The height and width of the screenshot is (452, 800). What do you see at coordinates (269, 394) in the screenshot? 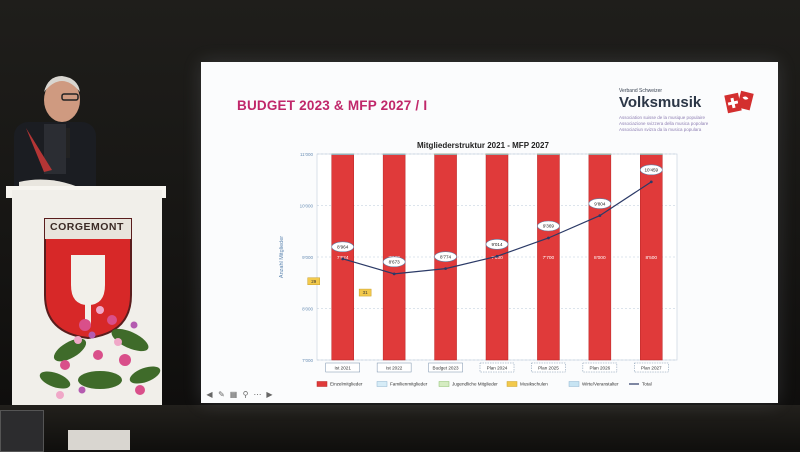
I see `next-slide-icon: ▶` at bounding box center [269, 394].